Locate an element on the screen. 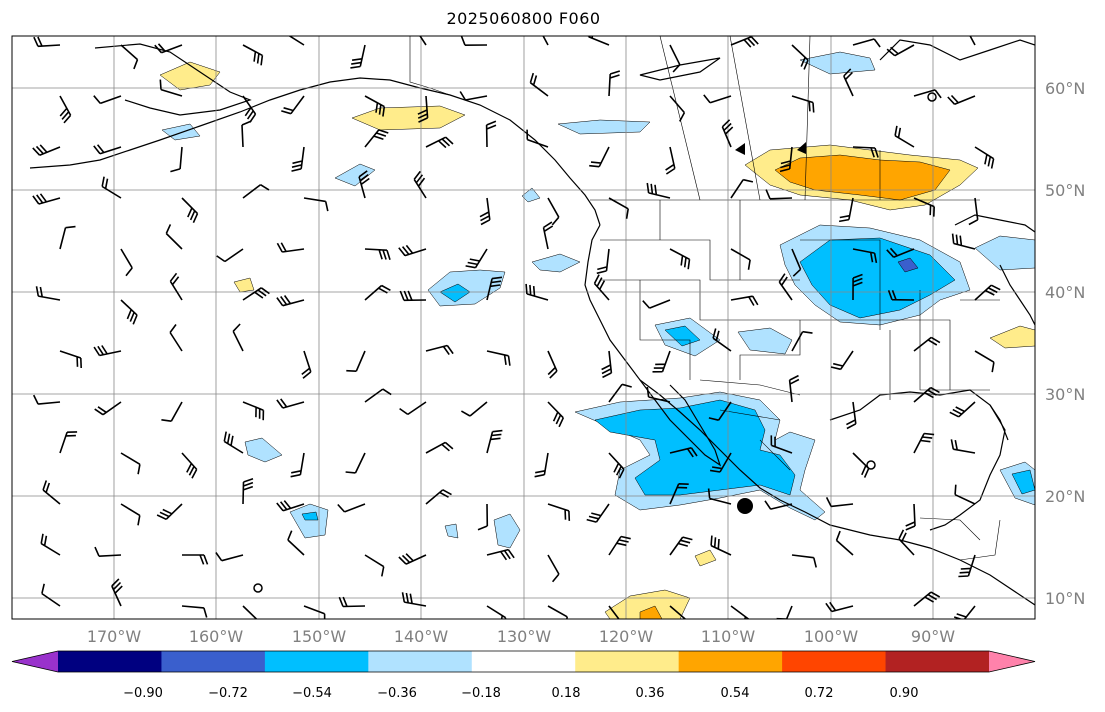 This screenshot has width=1105, height=712. colorbar-tick: −0.36 is located at coordinates (397, 693).